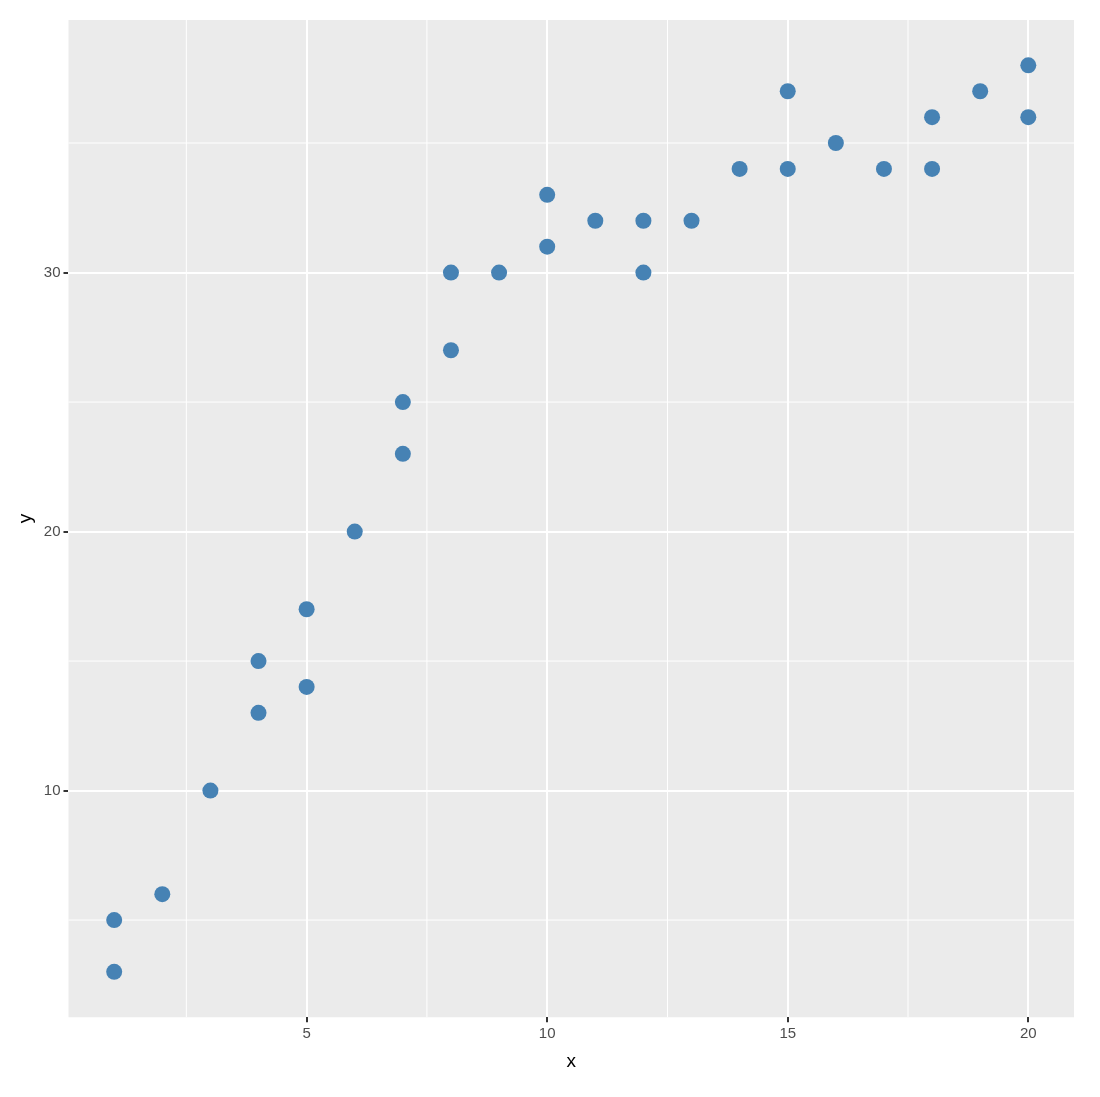  I want to click on y-tick-label: 30, so click(52, 271).